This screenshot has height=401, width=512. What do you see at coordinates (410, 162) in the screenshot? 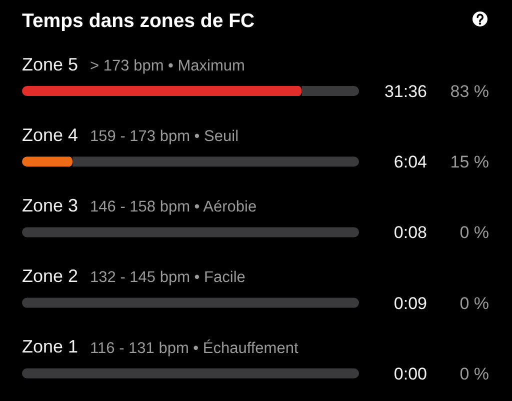
I see `text: 6:04` at bounding box center [410, 162].